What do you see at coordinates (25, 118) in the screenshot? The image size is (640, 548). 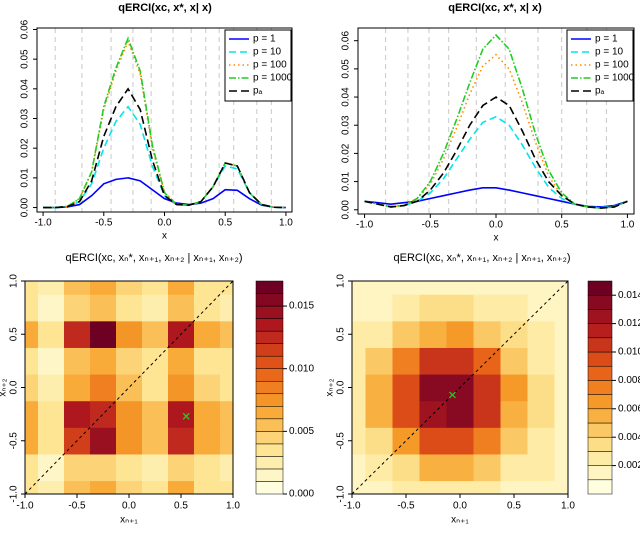 I see `y-tick-label: 0.03` at bounding box center [25, 118].